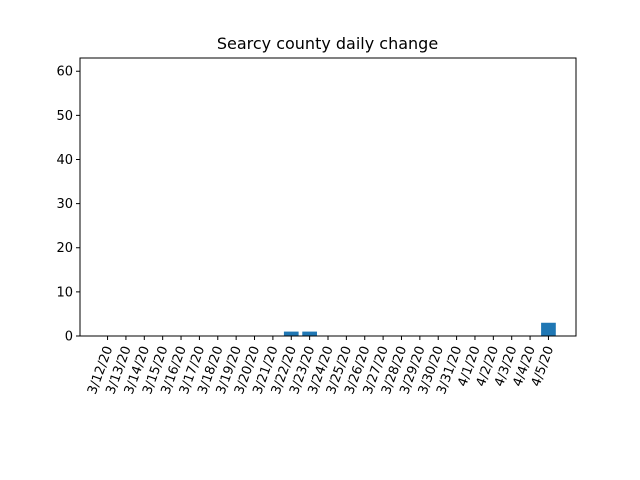  Describe the element at coordinates (64, 116) in the screenshot. I see `y-tick-label: 50` at that location.